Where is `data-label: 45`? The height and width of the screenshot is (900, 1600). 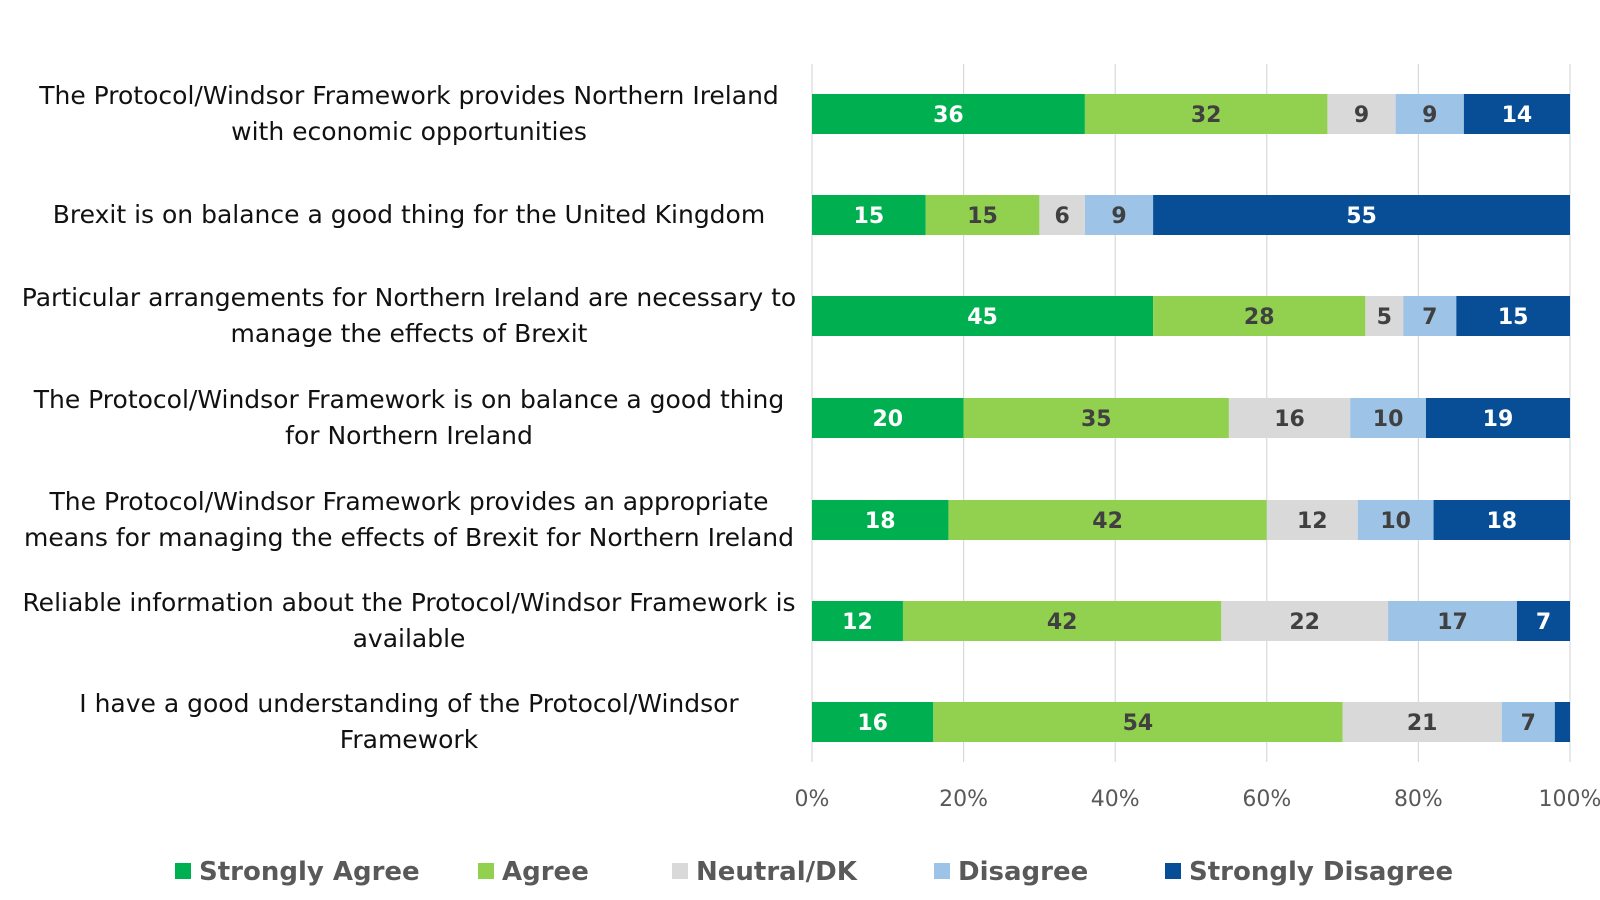
data-label: 45 is located at coordinates (982, 317).